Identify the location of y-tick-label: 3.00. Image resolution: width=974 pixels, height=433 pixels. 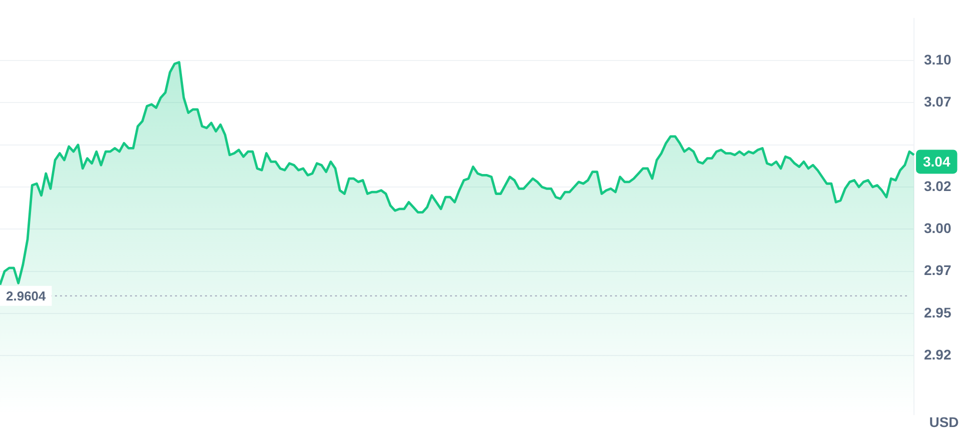
(938, 228).